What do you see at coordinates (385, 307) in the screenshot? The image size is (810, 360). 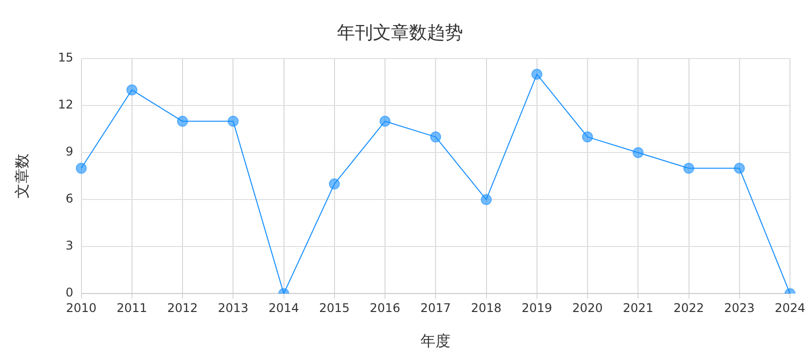 I see `x-tick-label: 2016` at bounding box center [385, 307].